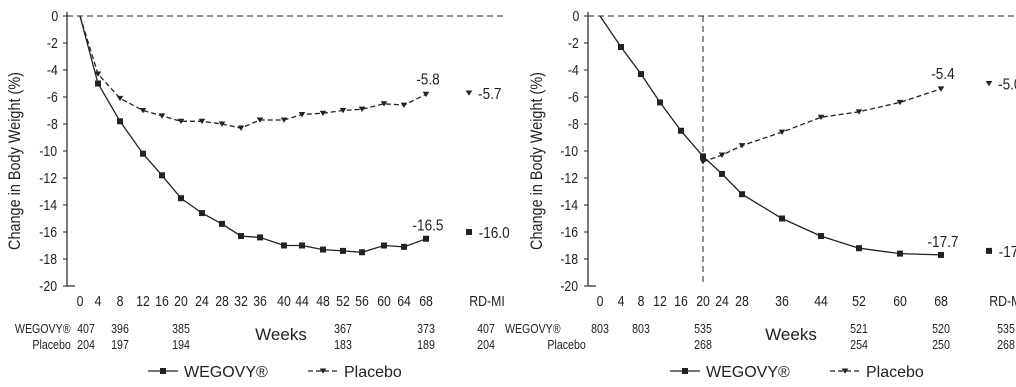 The width and height of the screenshot is (1016, 387). What do you see at coordinates (486, 329) in the screenshot?
I see `at-risk-rdmi-count: 407` at bounding box center [486, 329].